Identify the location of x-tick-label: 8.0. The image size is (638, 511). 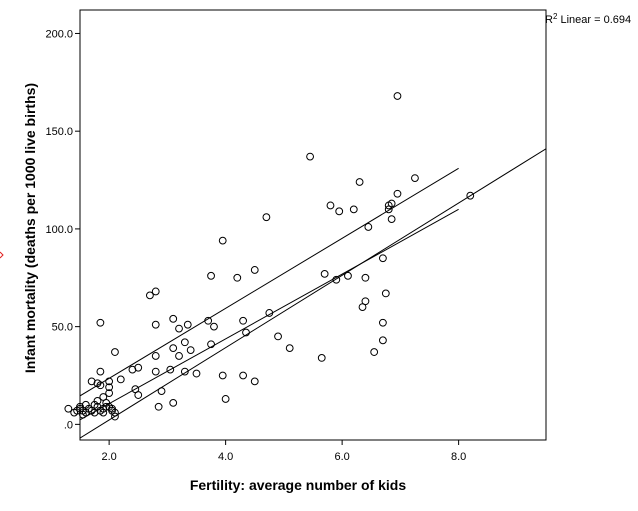
(458, 457).